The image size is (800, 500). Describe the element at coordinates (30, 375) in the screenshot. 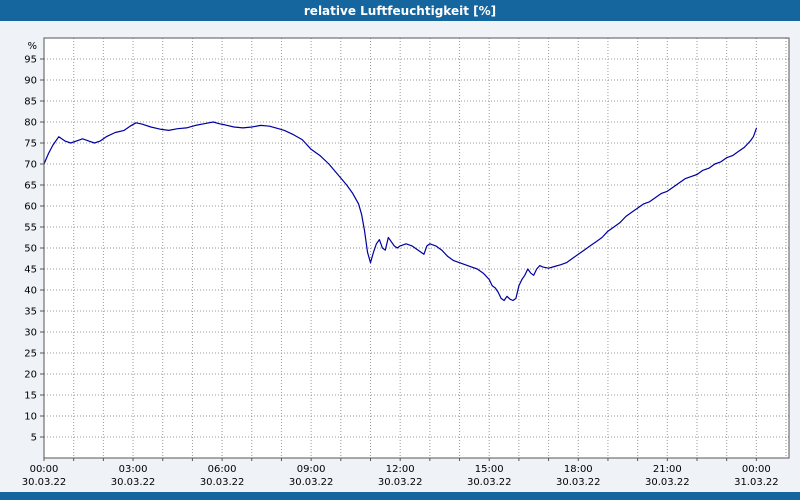

I see `svg-text: 20` at that location.